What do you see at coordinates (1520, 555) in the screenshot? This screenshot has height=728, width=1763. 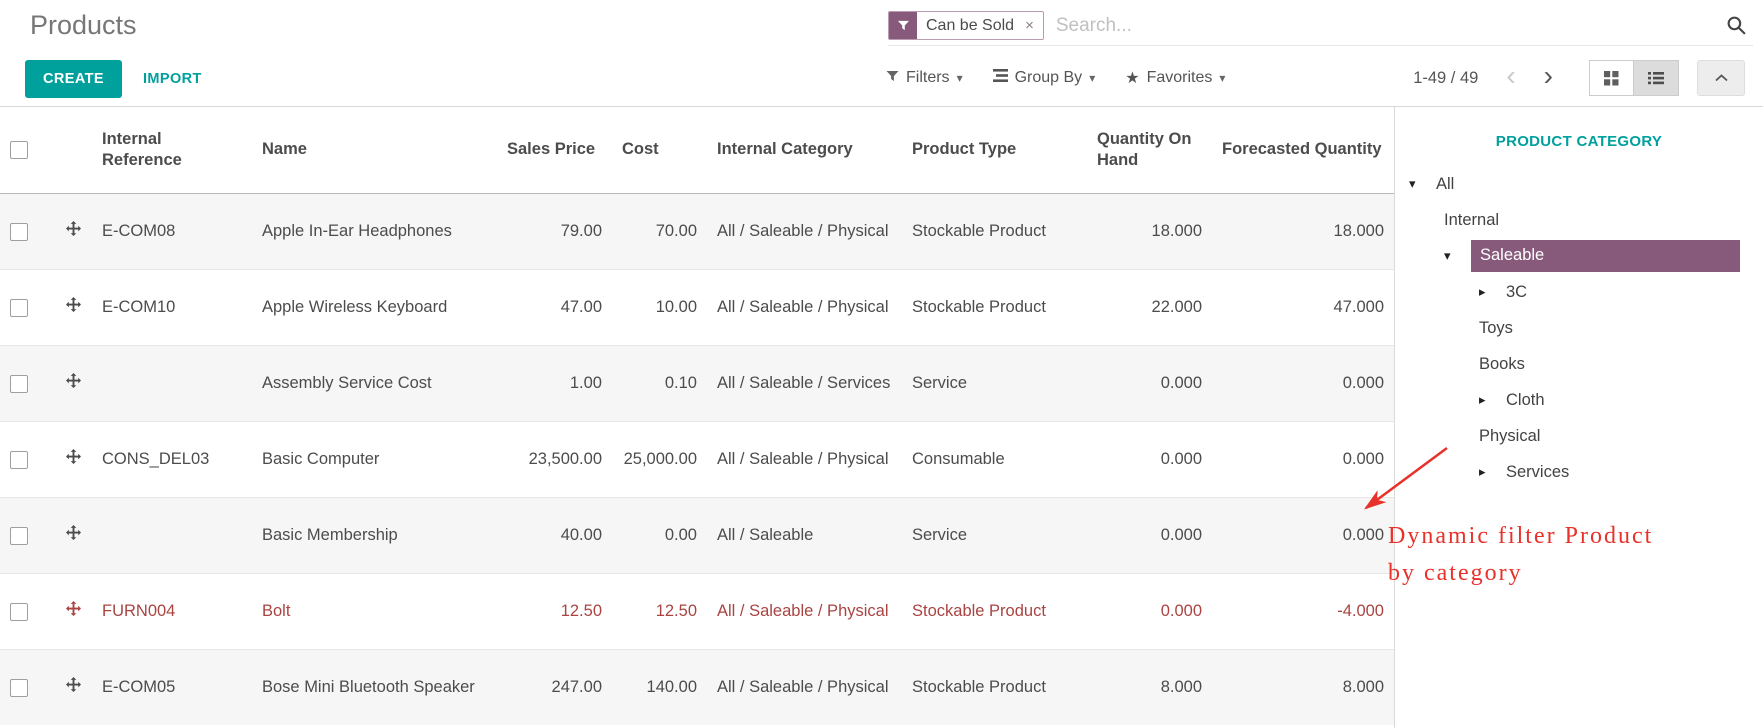 I see `annotation-text: Dynamic filter Product by category` at bounding box center [1520, 555].